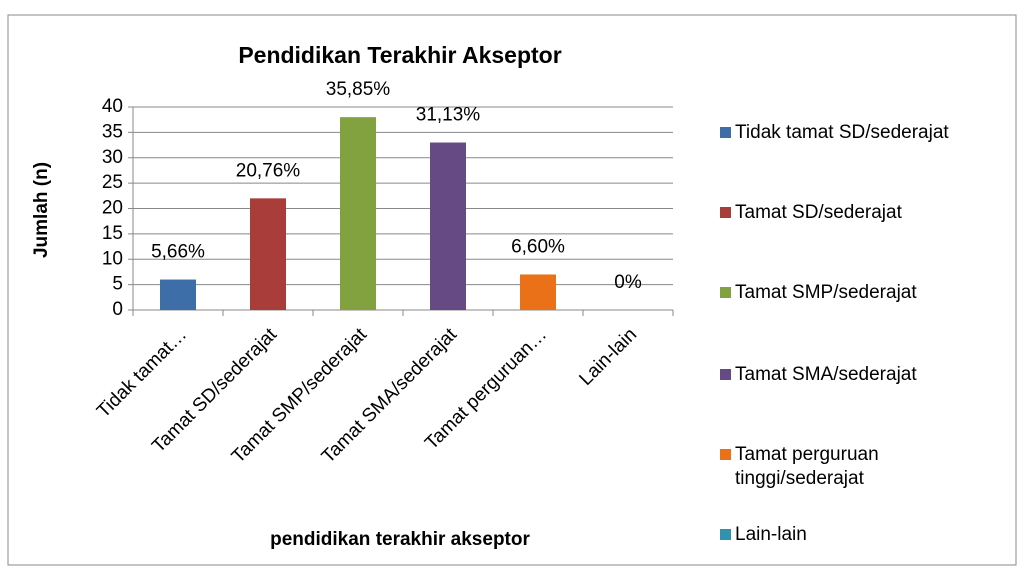  I want to click on y-tick-label: 15, so click(112, 233).